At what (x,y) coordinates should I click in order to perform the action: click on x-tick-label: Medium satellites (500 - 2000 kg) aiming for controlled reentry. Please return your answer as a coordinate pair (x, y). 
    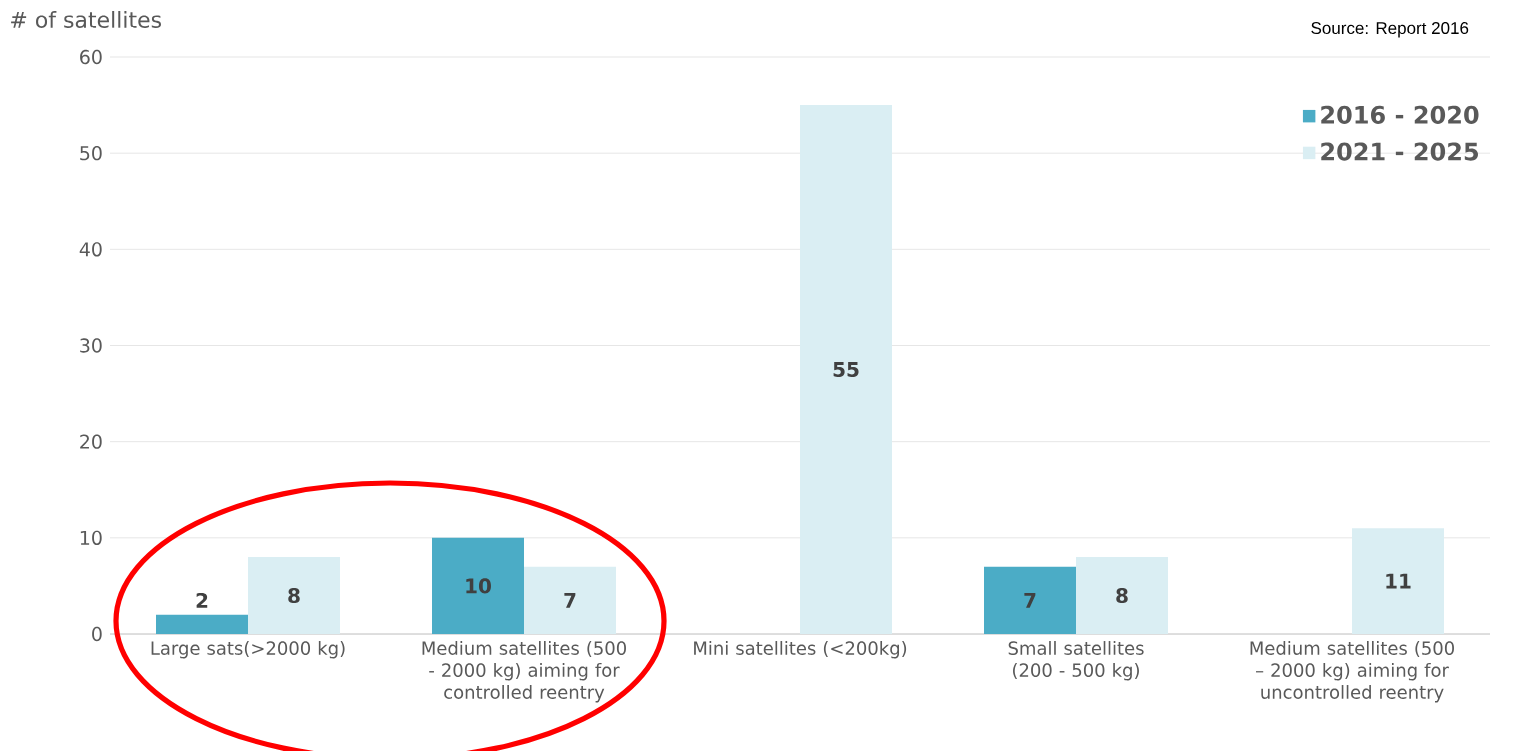
    Looking at the image, I should click on (524, 672).